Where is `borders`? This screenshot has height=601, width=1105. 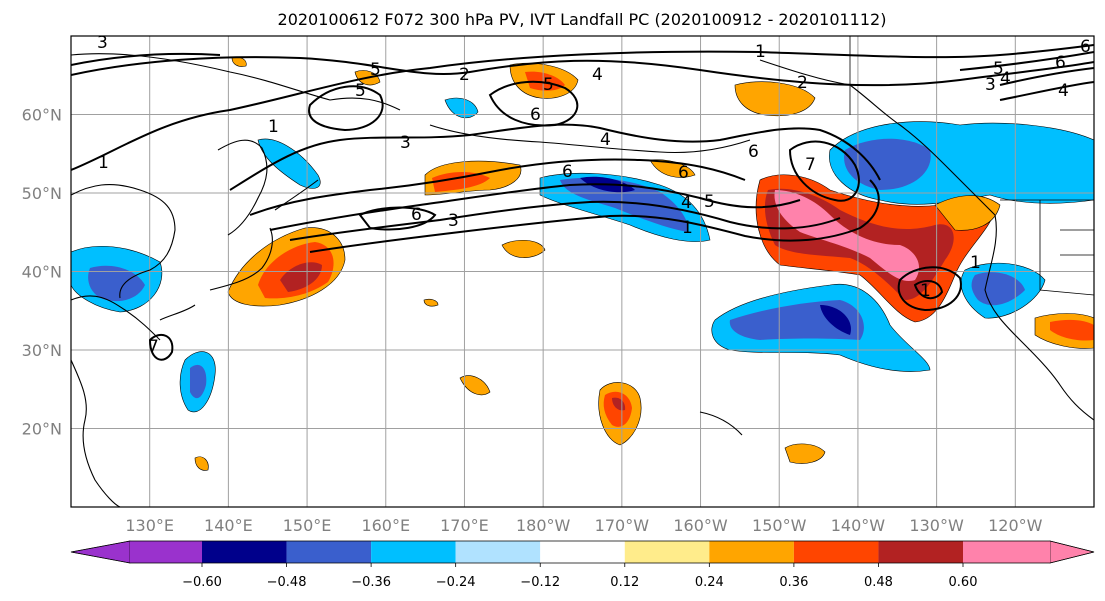 borders is located at coordinates (971, 166).